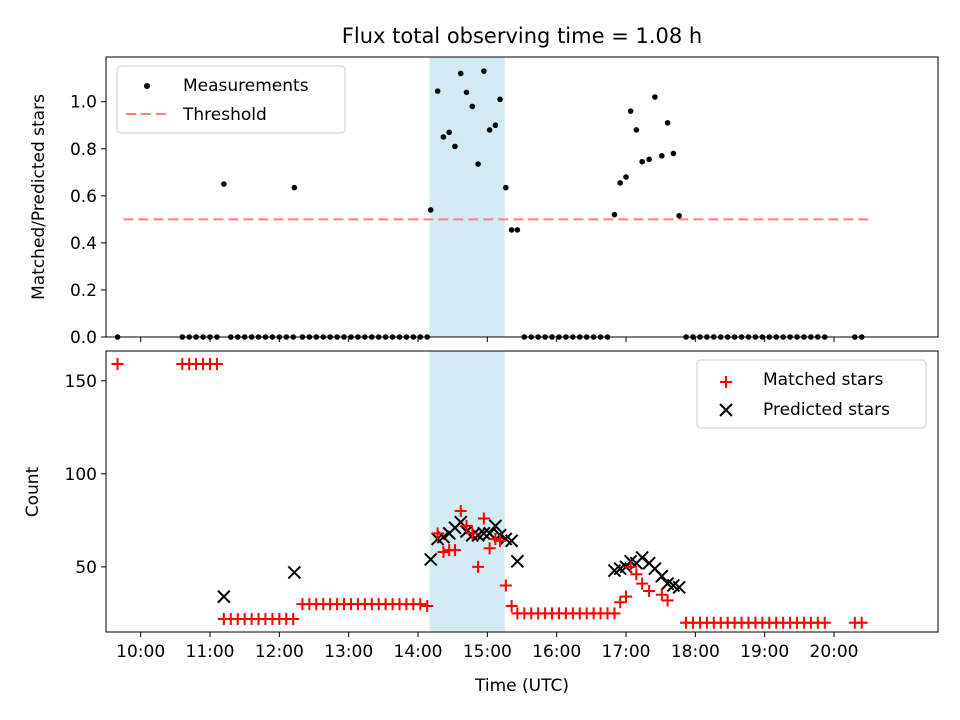 The image size is (960, 720). I want to click on x-tick-label: 14:00, so click(418, 652).